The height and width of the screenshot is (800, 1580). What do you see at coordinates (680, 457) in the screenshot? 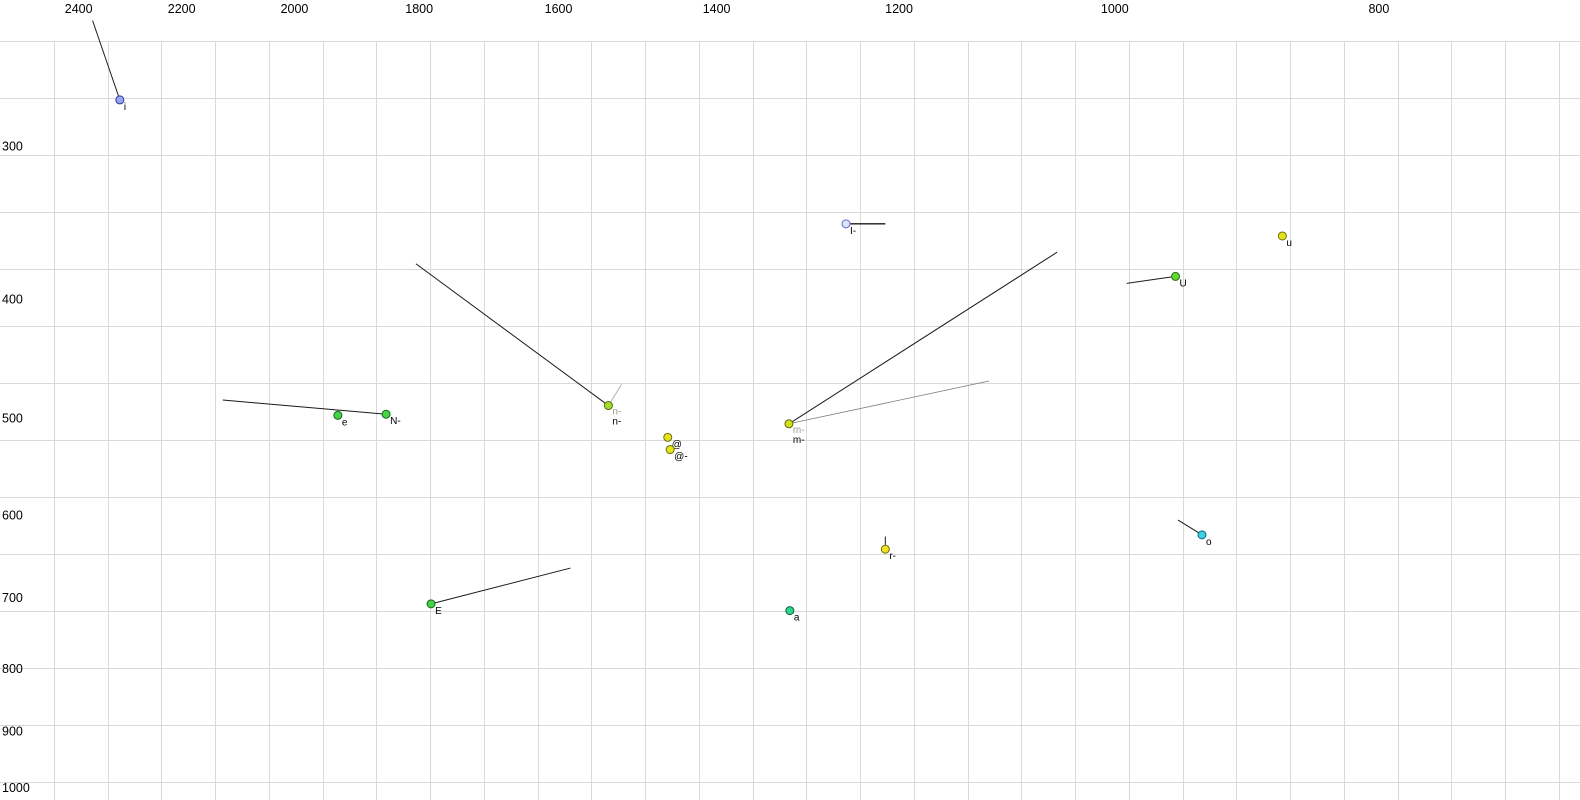
I see `vowel-label: @-` at bounding box center [680, 457].